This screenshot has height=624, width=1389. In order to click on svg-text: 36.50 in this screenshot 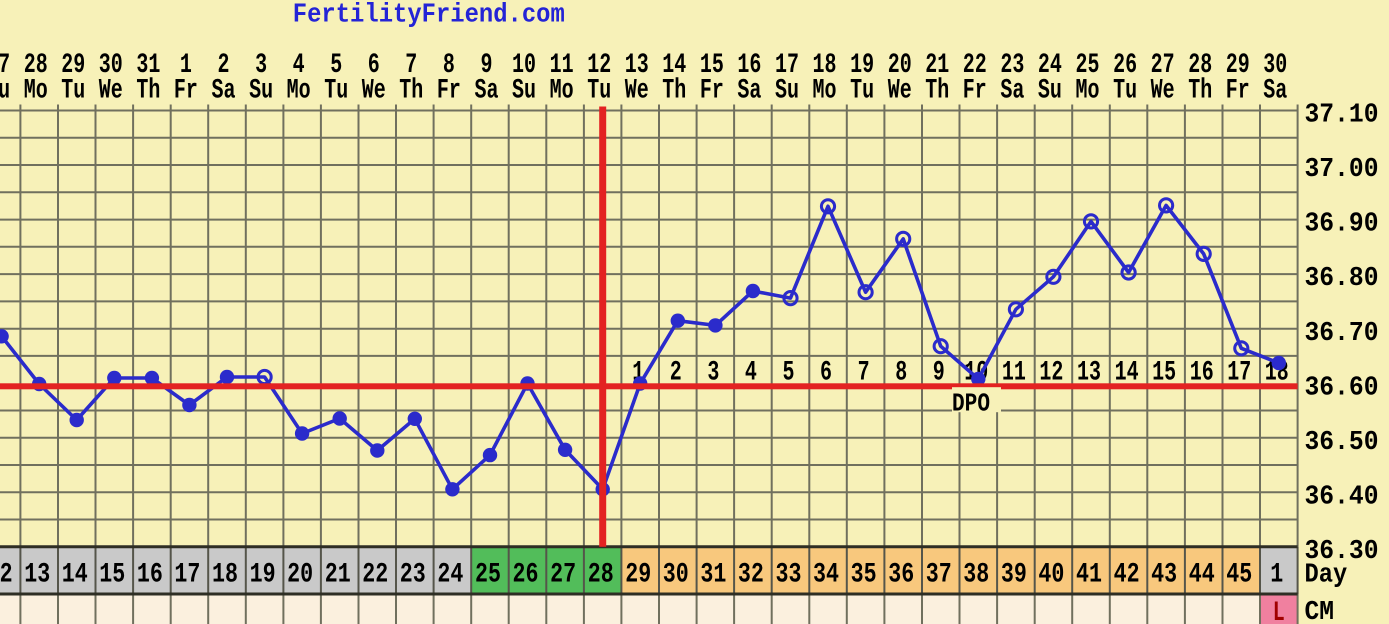, I will do `click(1342, 443)`.